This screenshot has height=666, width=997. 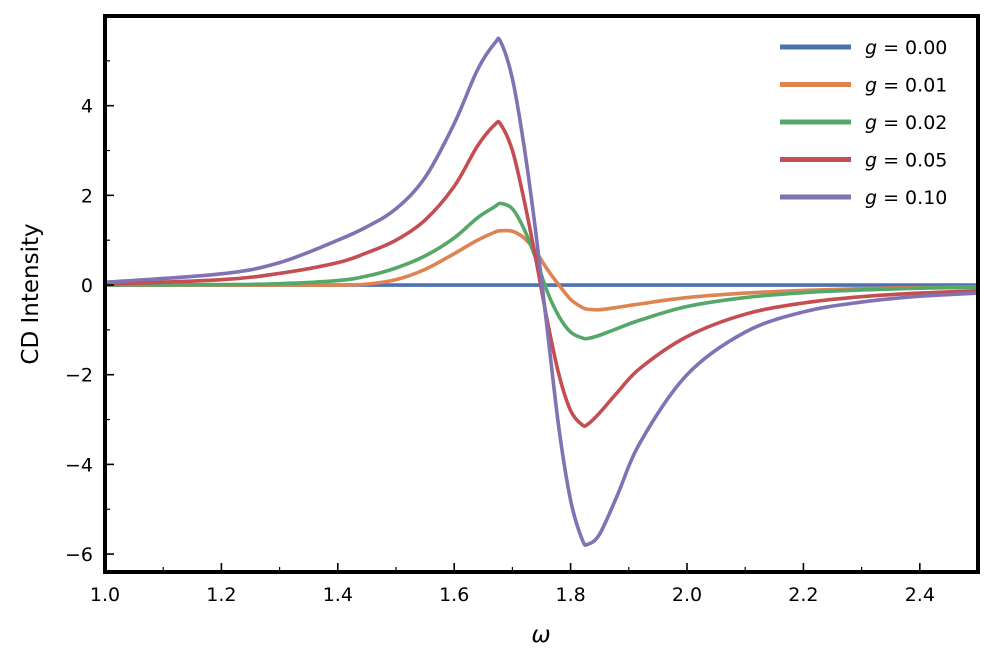 I want to click on x-tick-label: 1.2, so click(x=221, y=595).